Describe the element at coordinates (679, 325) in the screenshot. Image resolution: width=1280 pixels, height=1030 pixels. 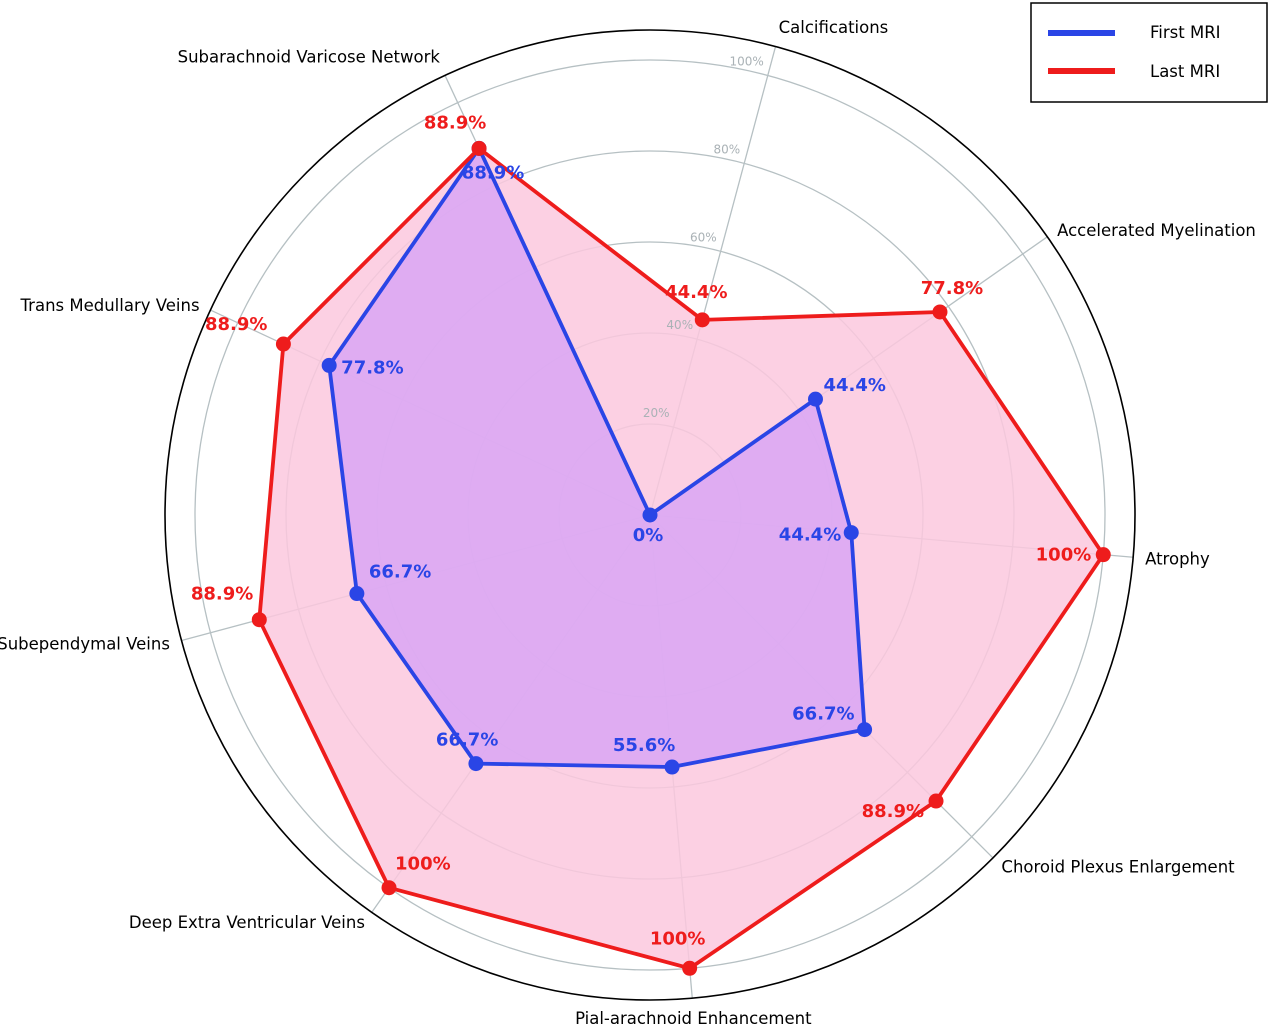
I see `r-tick-label-40: 40%` at that location.